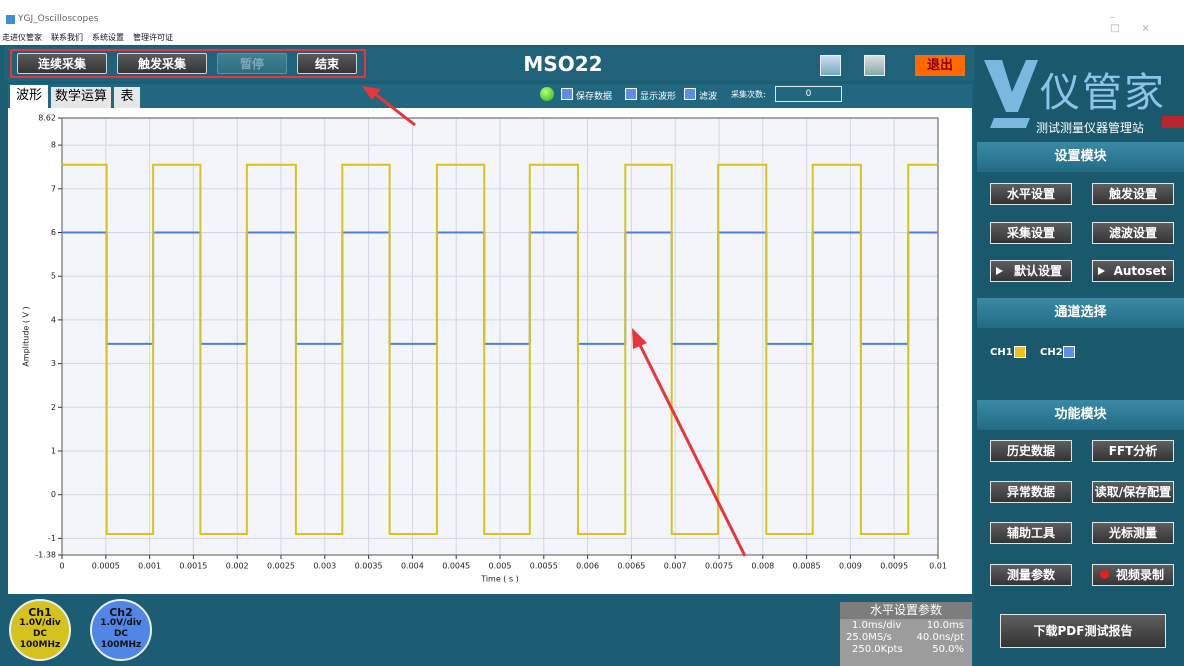 The image size is (1184, 666). I want to click on y-tick-label: -1, so click(52, 538).